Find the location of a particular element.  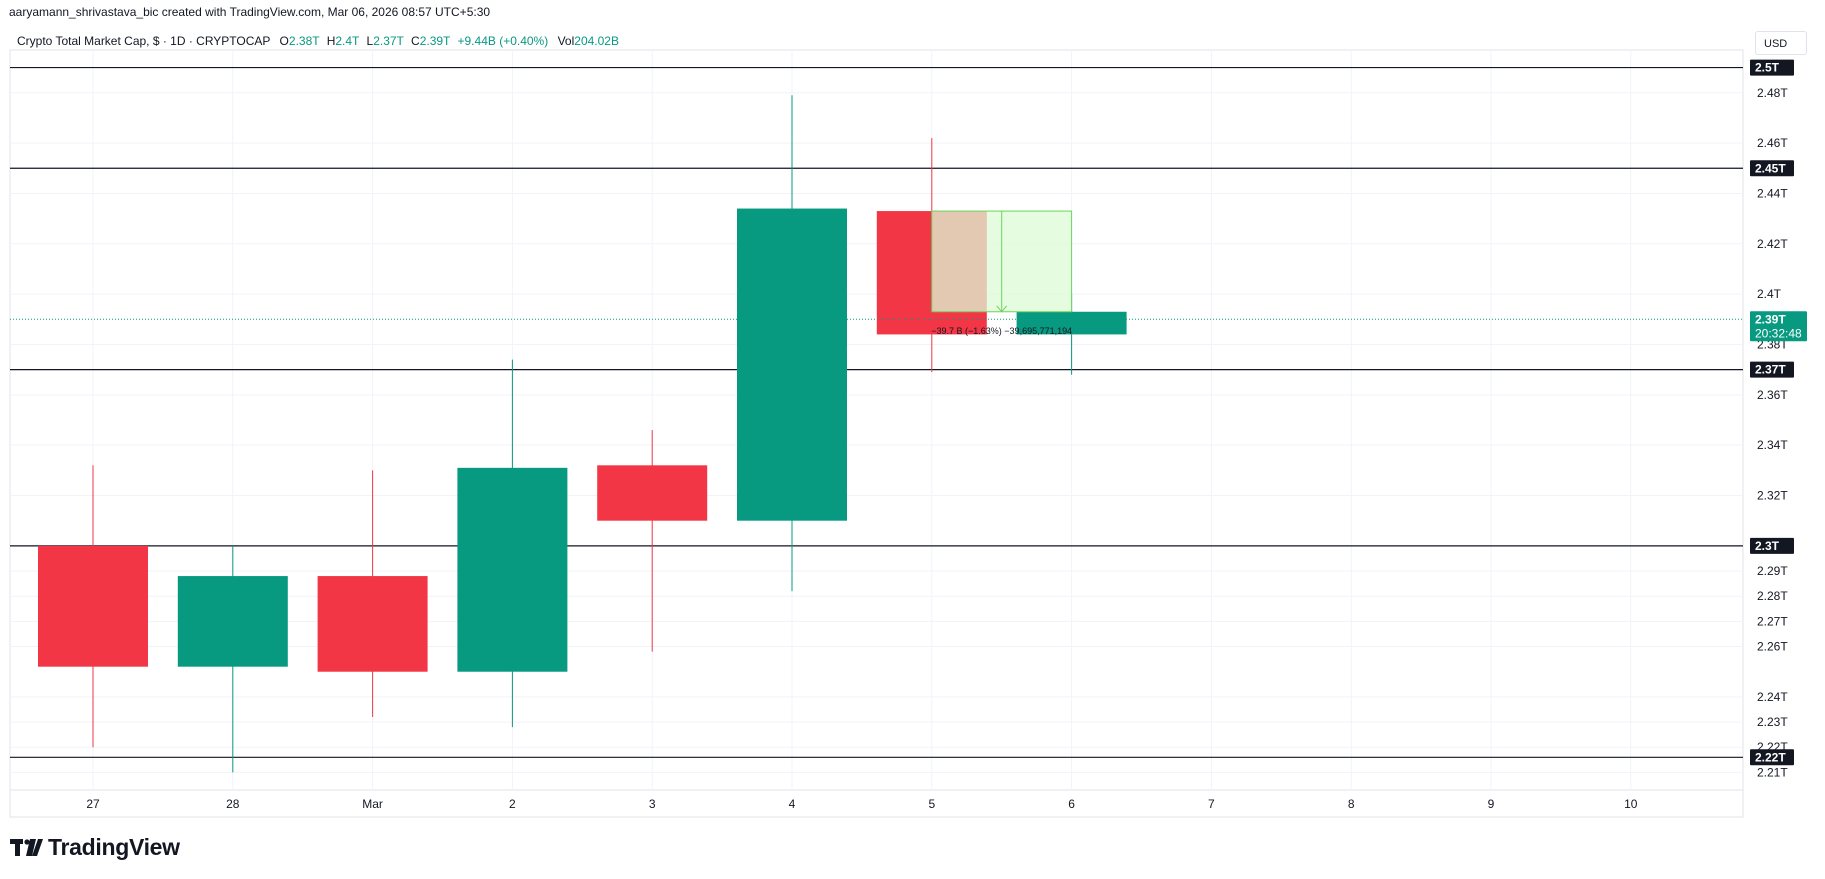

time-tick-label: 27 is located at coordinates (93, 804).